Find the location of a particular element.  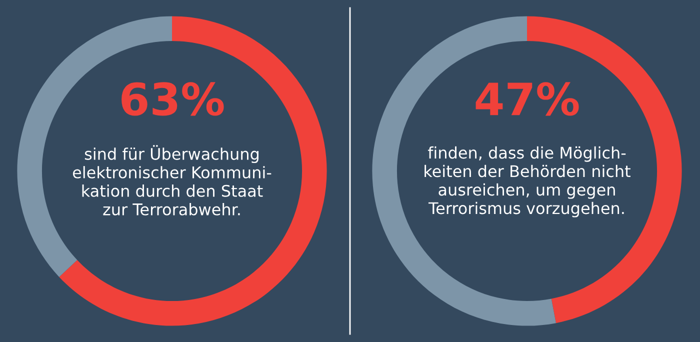

text: sind für Überwachung elektronischer Kommuni- kation durch den Staat zur Terrorabwehr. is located at coordinates (172, 180).